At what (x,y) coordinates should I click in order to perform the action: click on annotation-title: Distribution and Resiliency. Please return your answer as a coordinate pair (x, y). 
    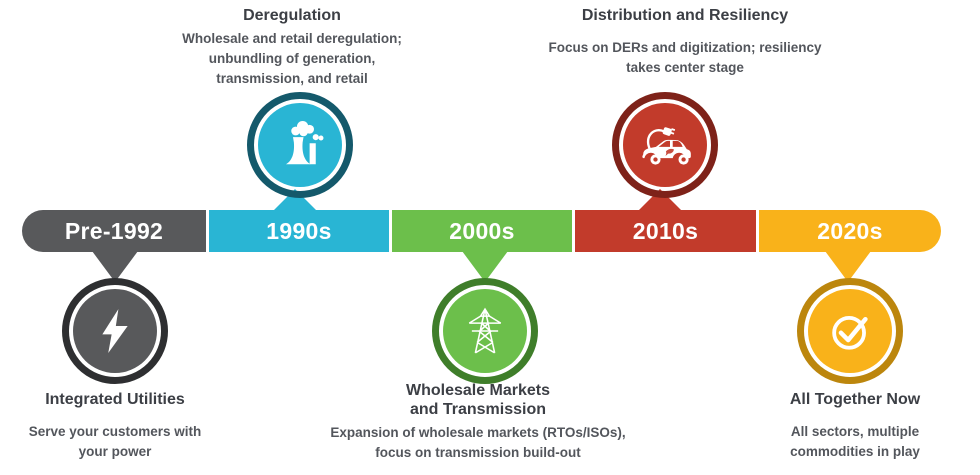
    Looking at the image, I should click on (685, 15).